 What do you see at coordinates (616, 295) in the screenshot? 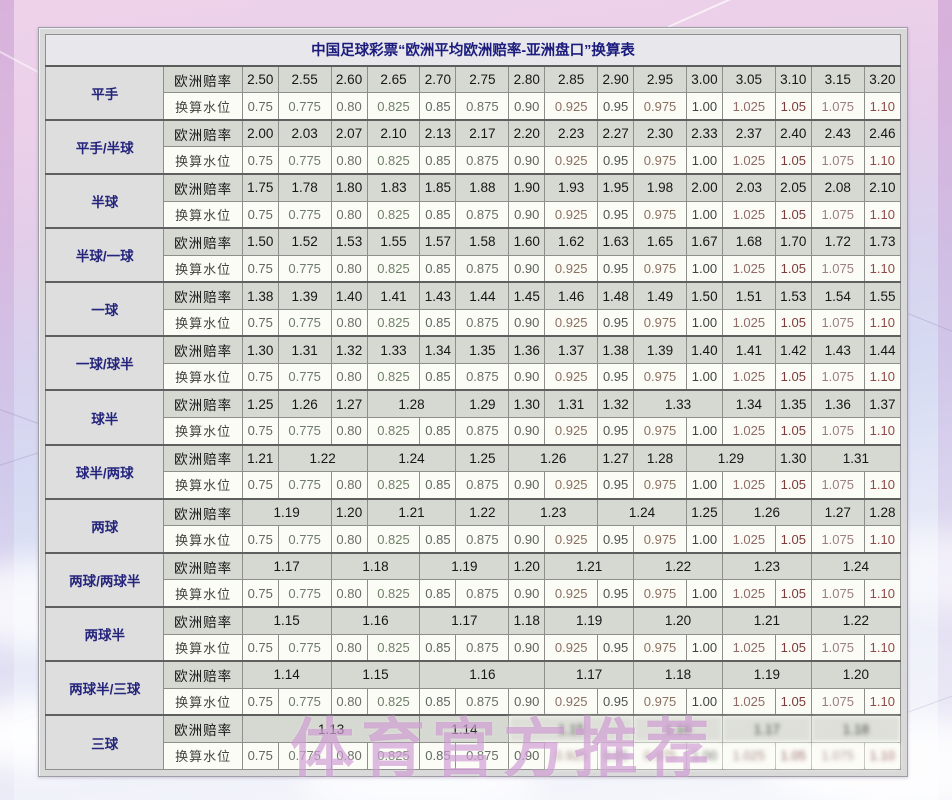
I see `odds-value-cell: 1.48` at bounding box center [616, 295].